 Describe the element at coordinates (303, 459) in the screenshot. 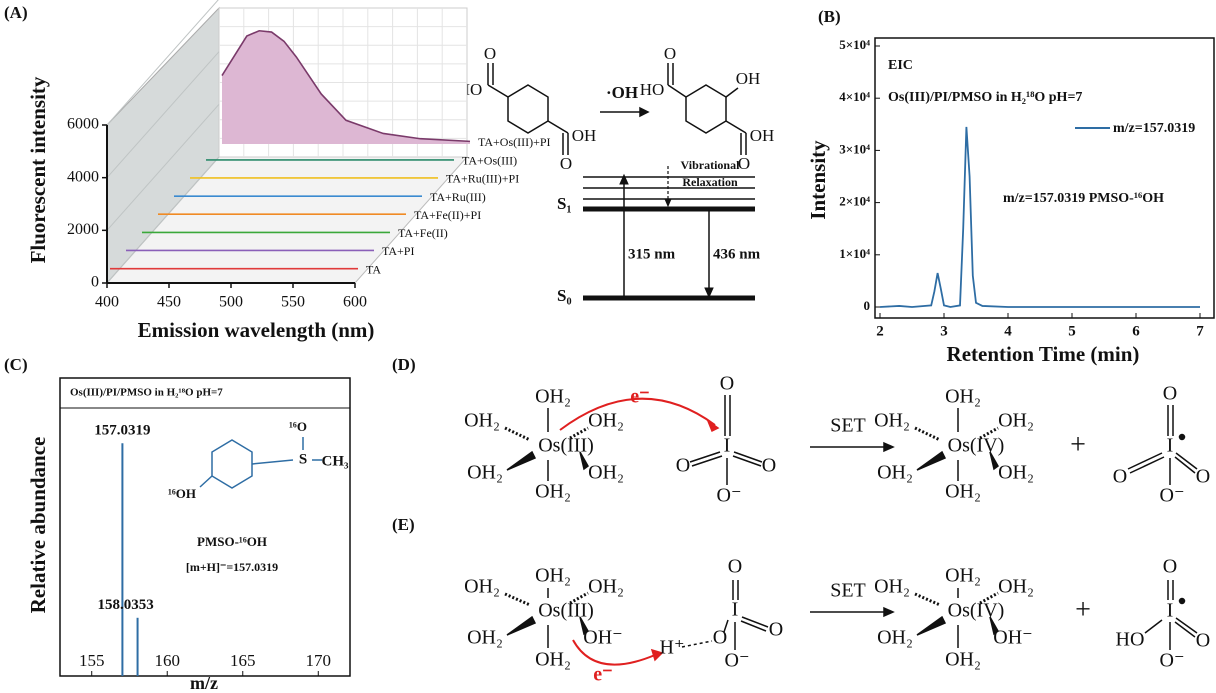

I see `annotation: S` at that location.